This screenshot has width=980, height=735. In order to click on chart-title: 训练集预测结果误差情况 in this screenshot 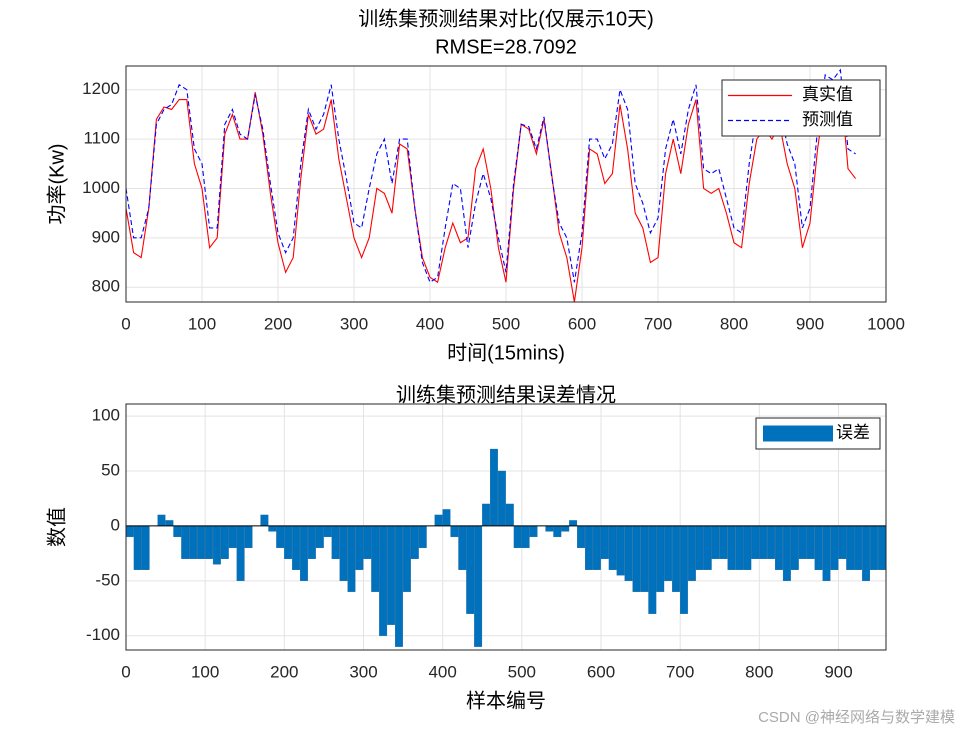, I will do `click(506, 394)`.